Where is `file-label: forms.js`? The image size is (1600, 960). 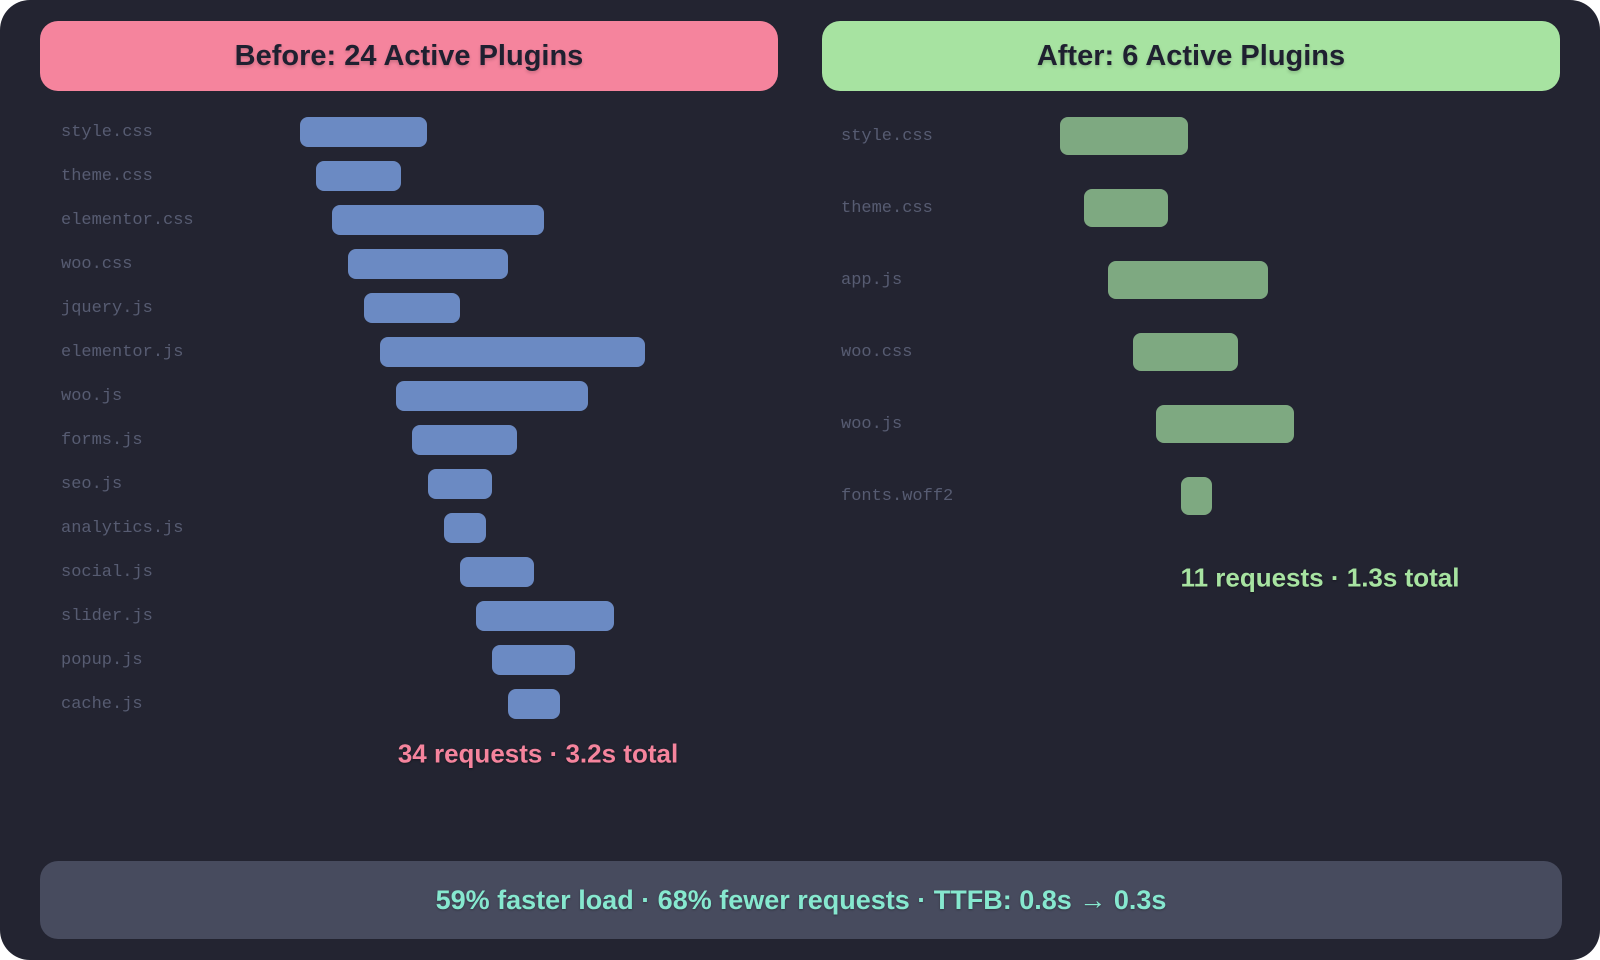
file-label: forms.js is located at coordinates (102, 440).